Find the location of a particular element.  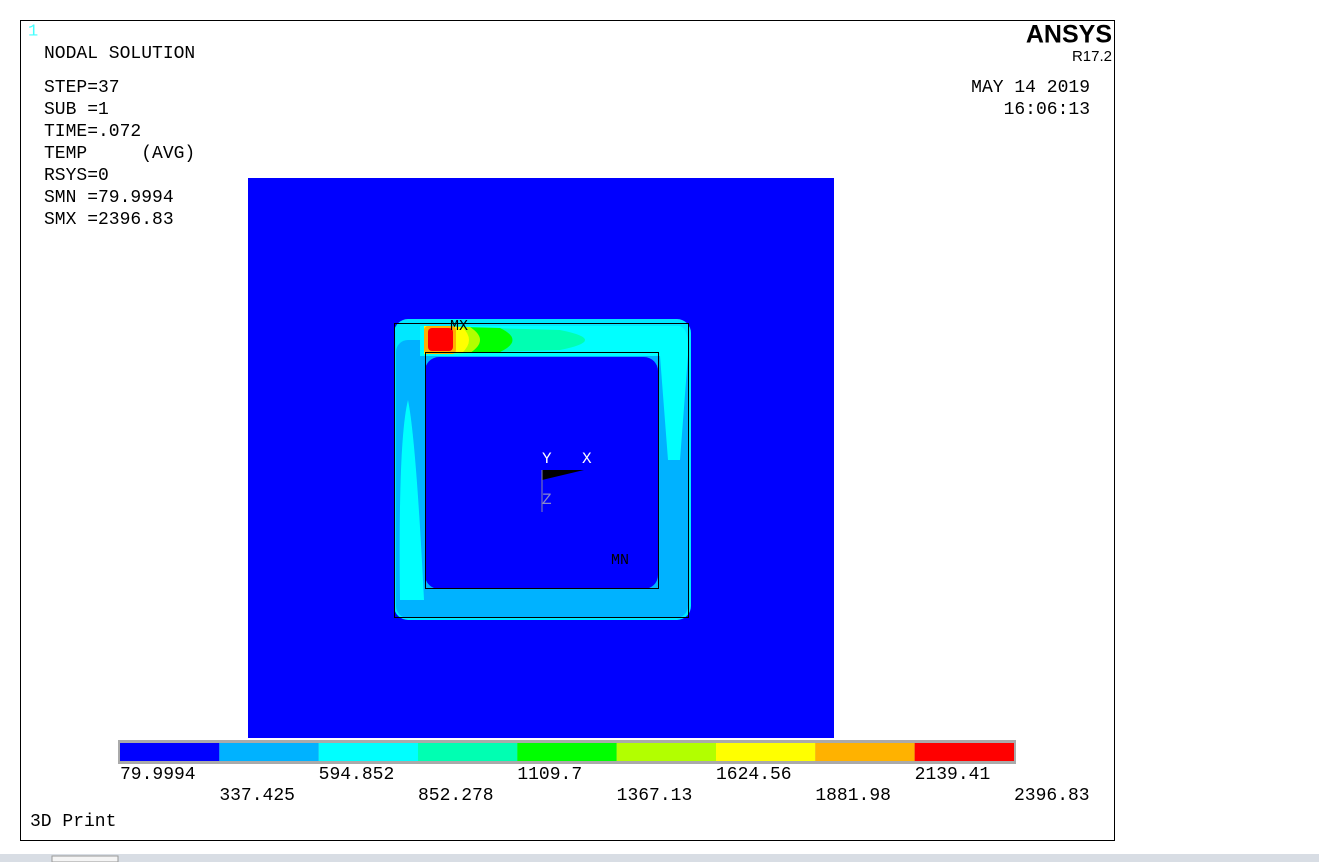

date: MAY 14 2019 is located at coordinates (1030, 88).